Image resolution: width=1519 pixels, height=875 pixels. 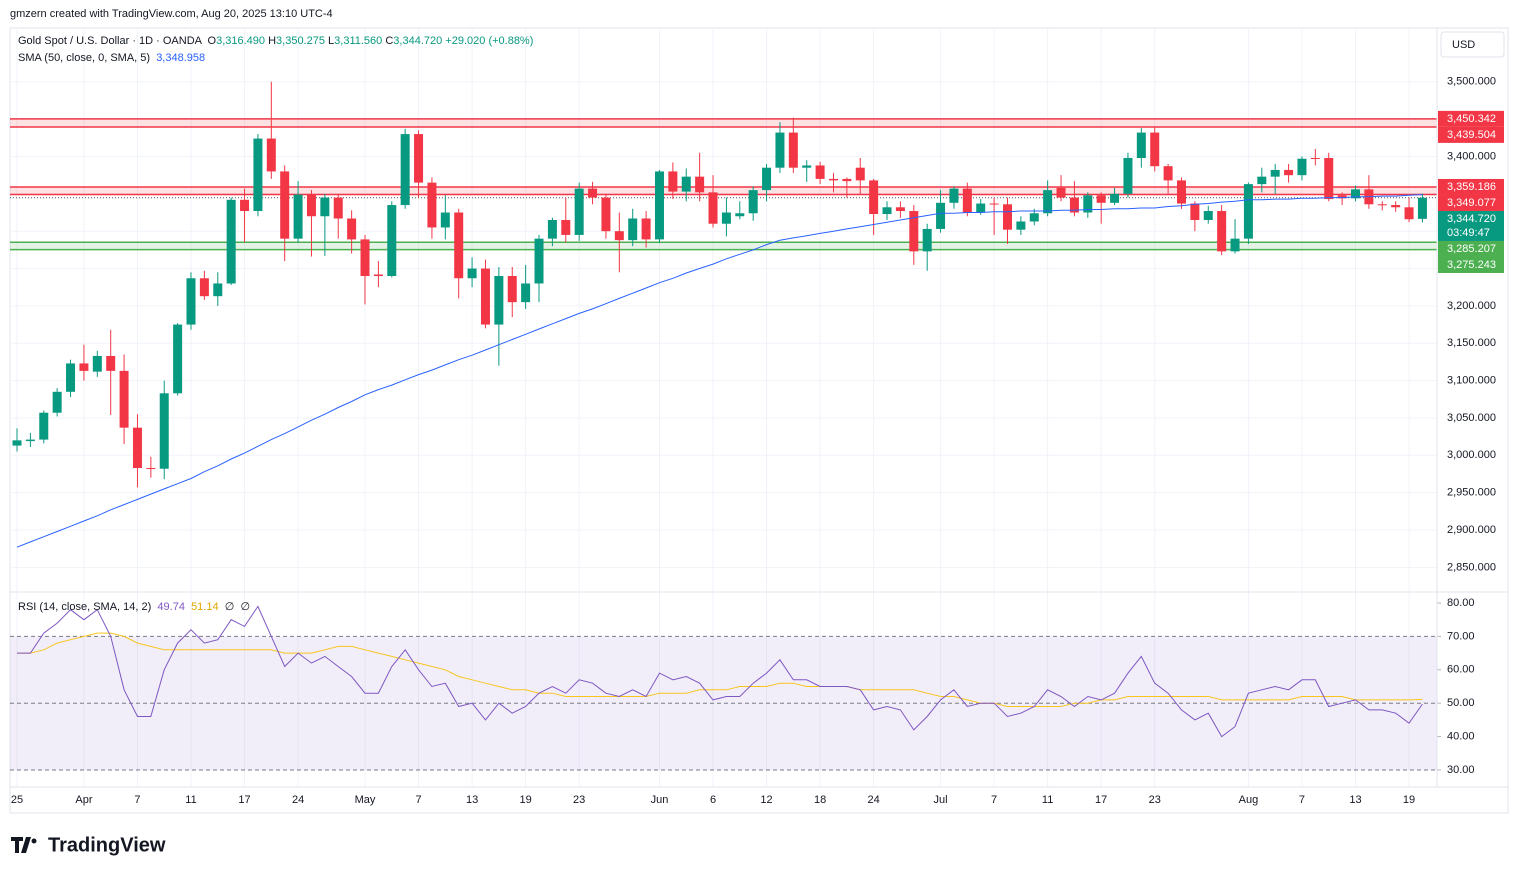 I want to click on x-tick-label: Jul, so click(x=941, y=800).